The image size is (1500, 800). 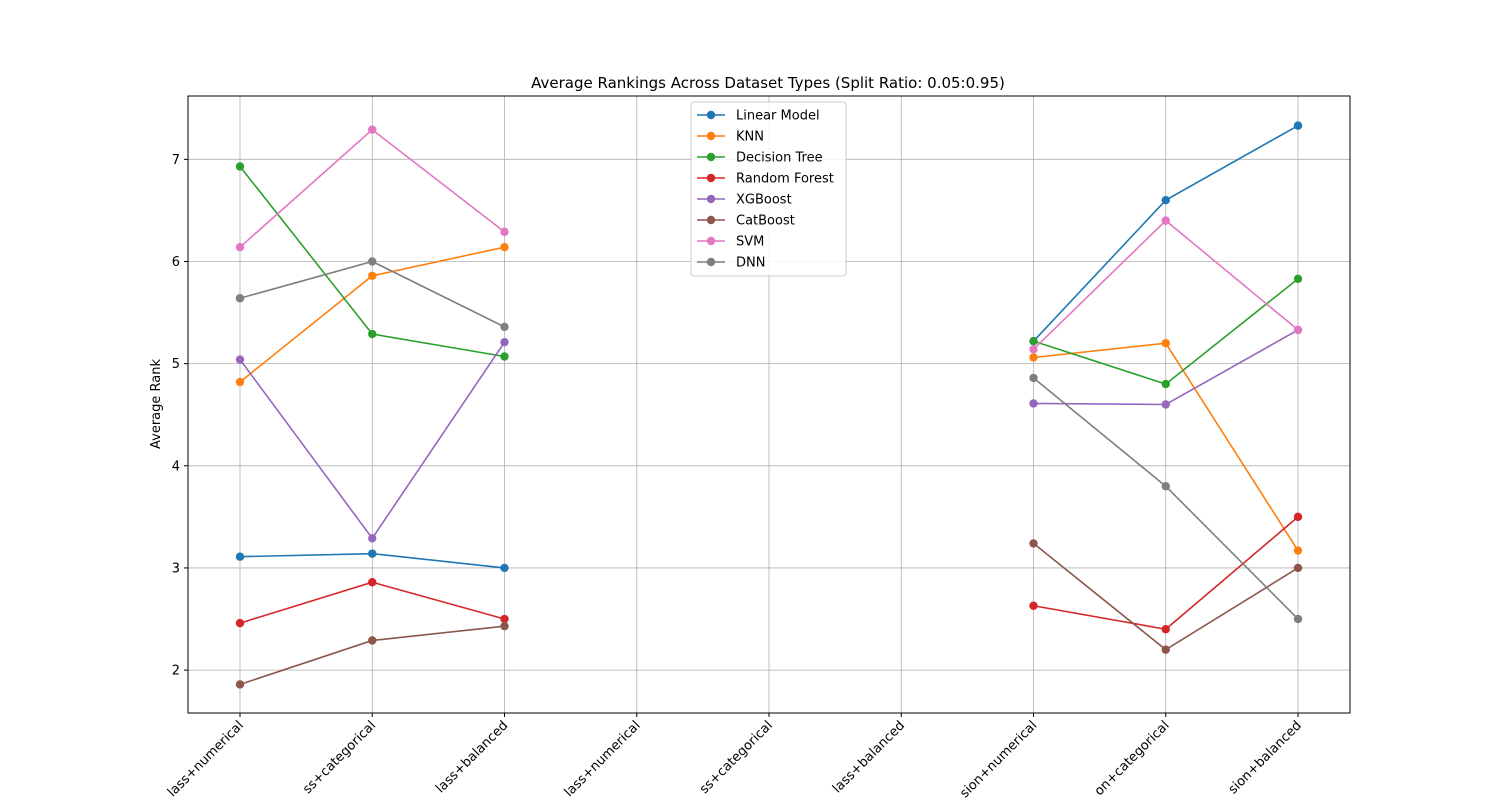 What do you see at coordinates (176, 671) in the screenshot?
I see `y-tick-label: 2` at bounding box center [176, 671].